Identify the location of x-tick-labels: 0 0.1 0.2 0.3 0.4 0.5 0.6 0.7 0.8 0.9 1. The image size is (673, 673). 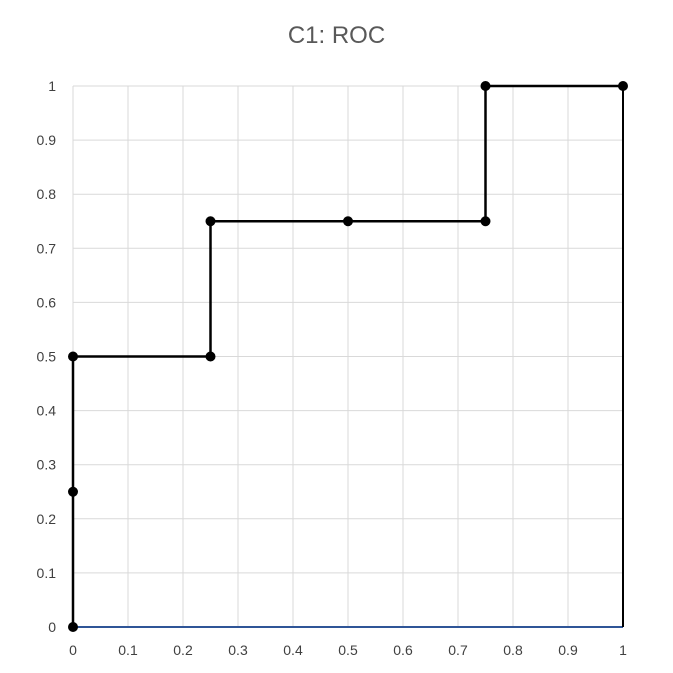
(348, 650).